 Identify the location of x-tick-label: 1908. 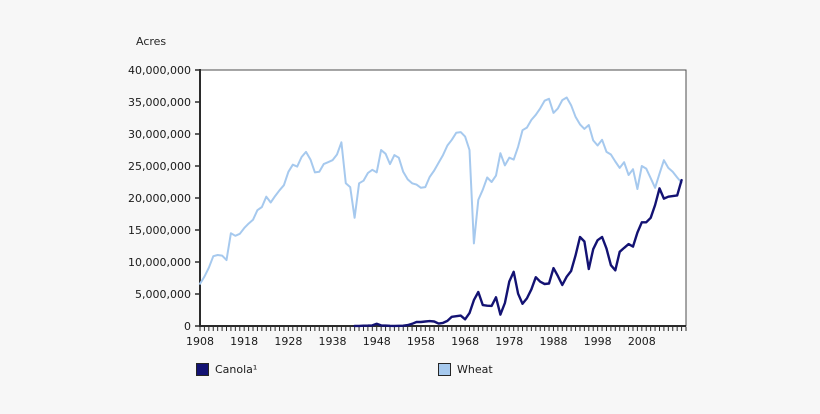
(200, 341).